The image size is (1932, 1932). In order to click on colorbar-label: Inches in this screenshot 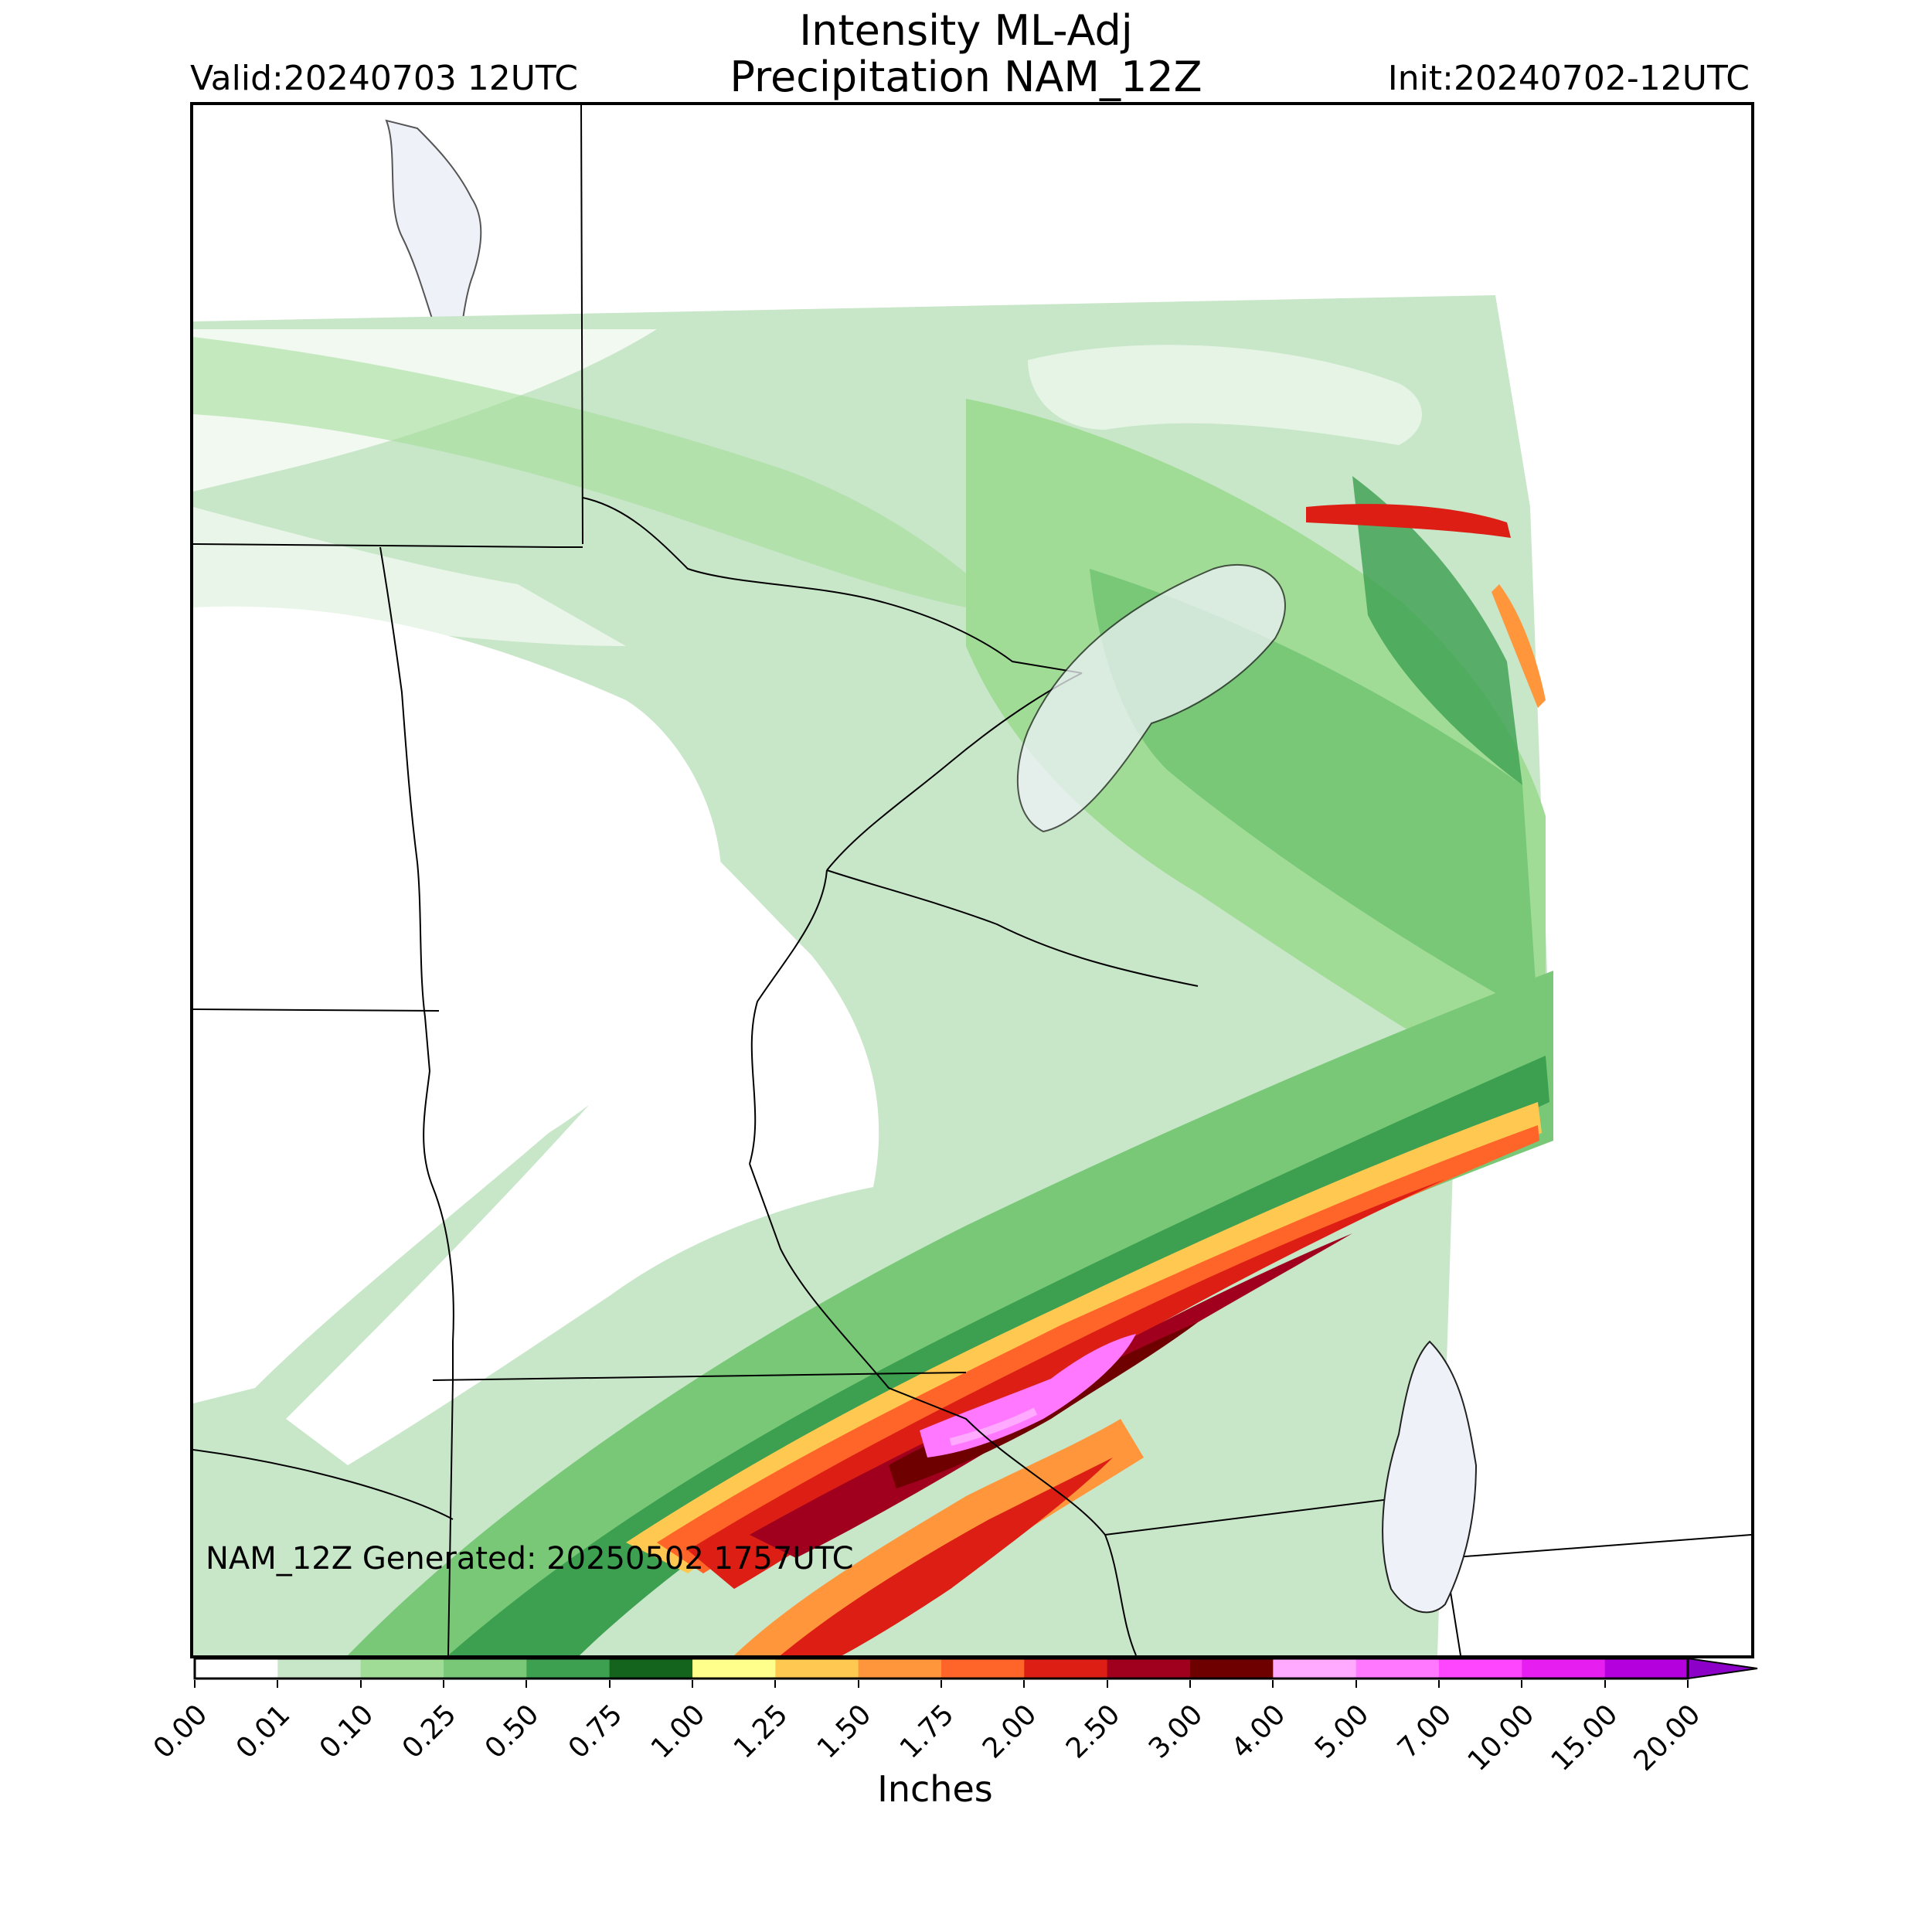, I will do `click(935, 1789)`.